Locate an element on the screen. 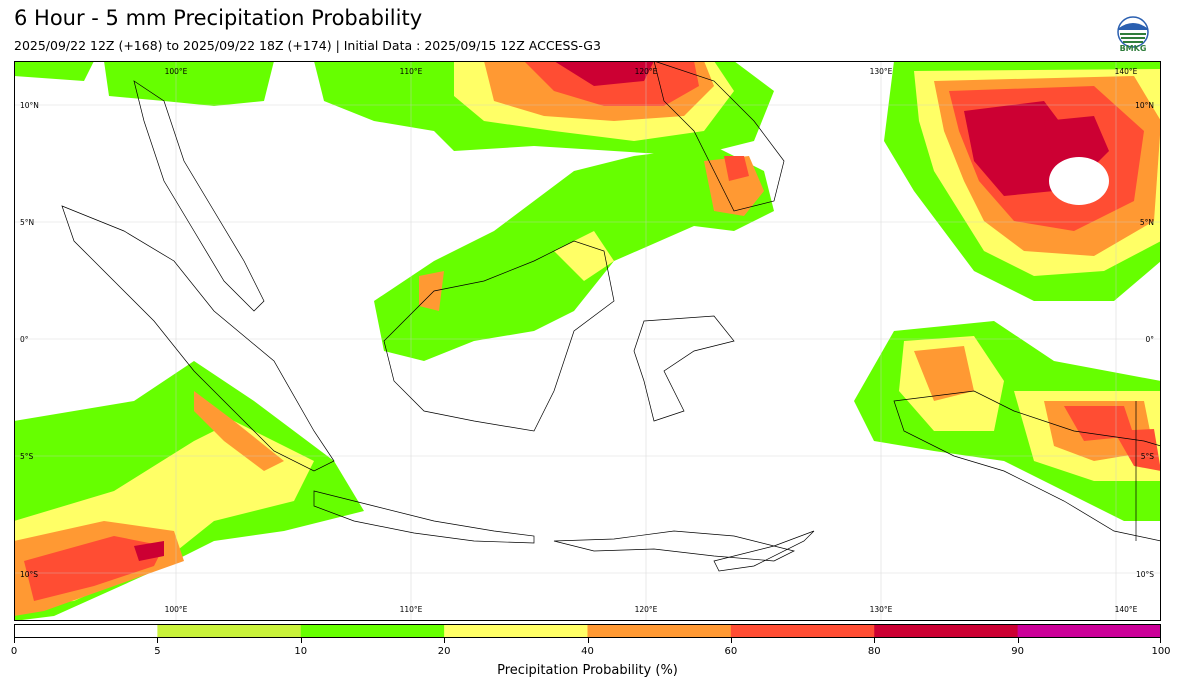 This screenshot has height=690, width=1180. timor-coast is located at coordinates (764, 551).